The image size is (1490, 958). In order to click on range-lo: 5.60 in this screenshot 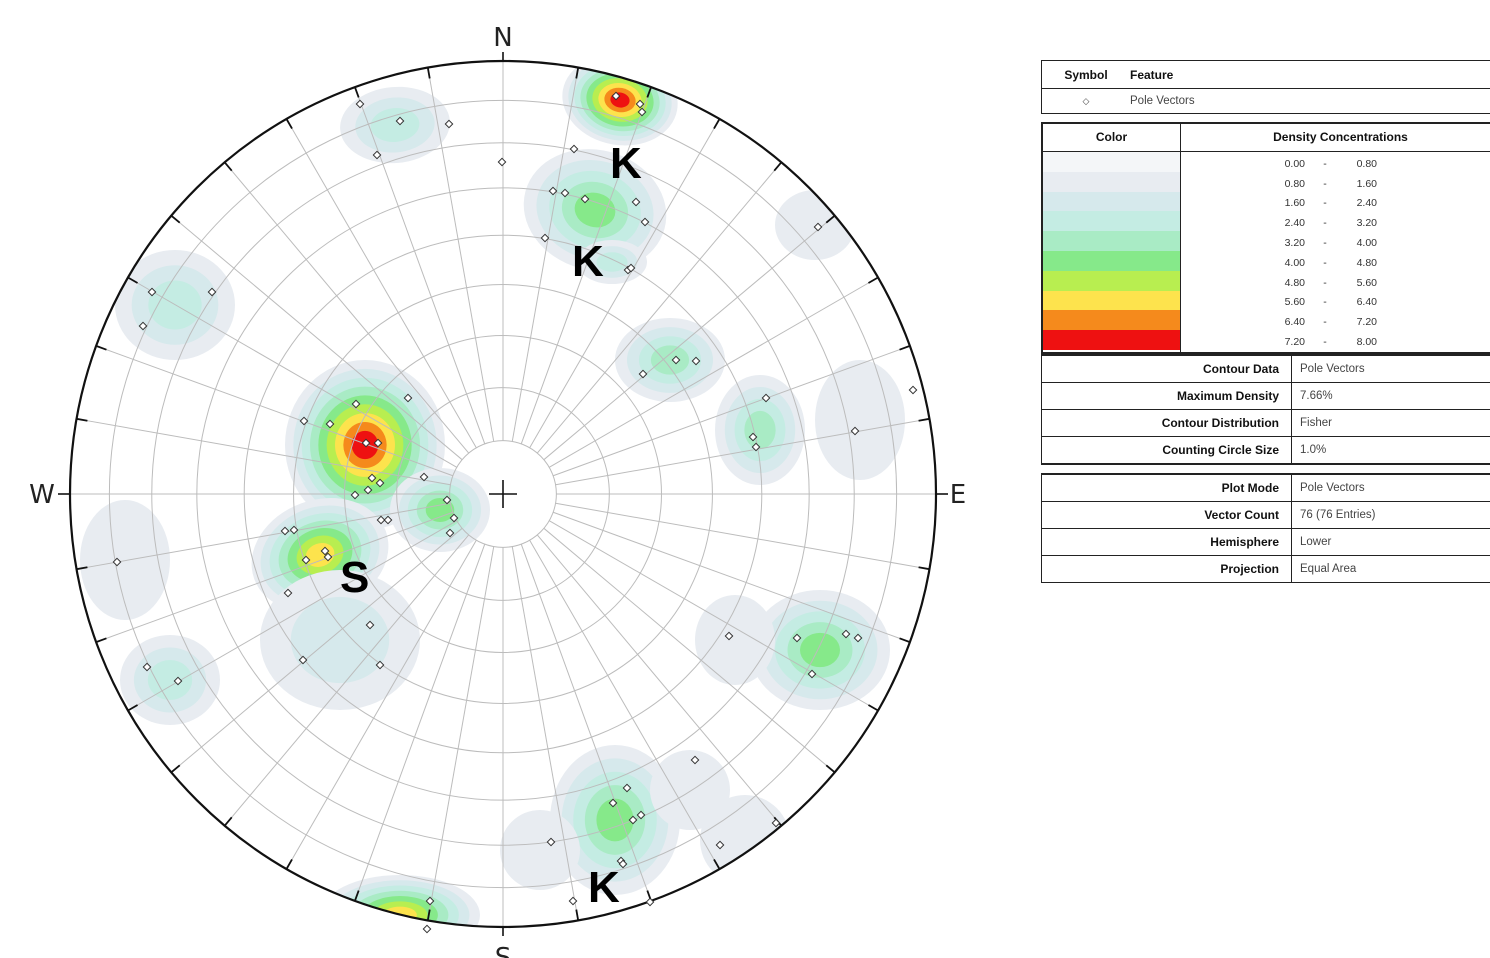, I will do `click(1243, 302)`.